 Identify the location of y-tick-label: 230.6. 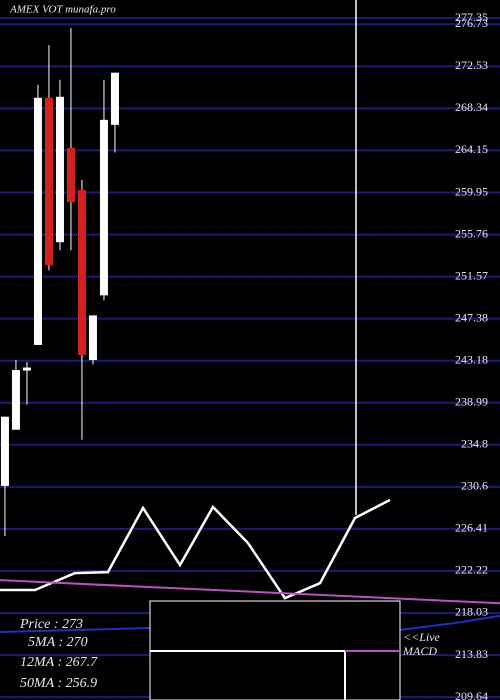
(474, 486).